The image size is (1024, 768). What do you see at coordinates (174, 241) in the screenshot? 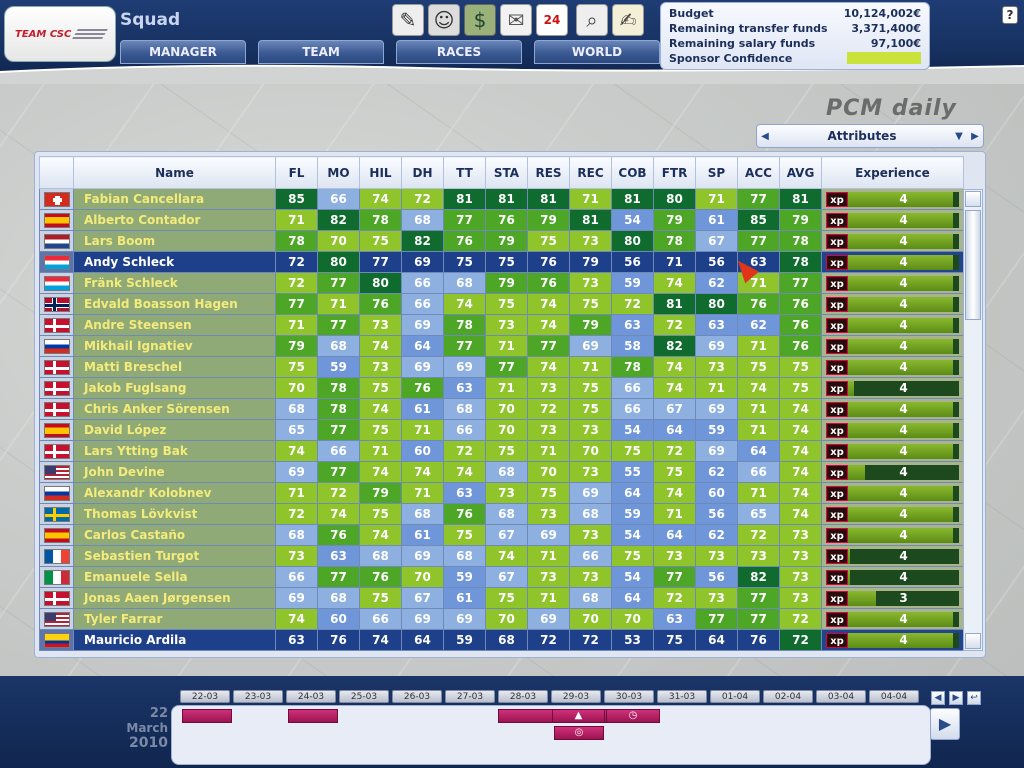
I see `rider-name: Lars Boom` at bounding box center [174, 241].